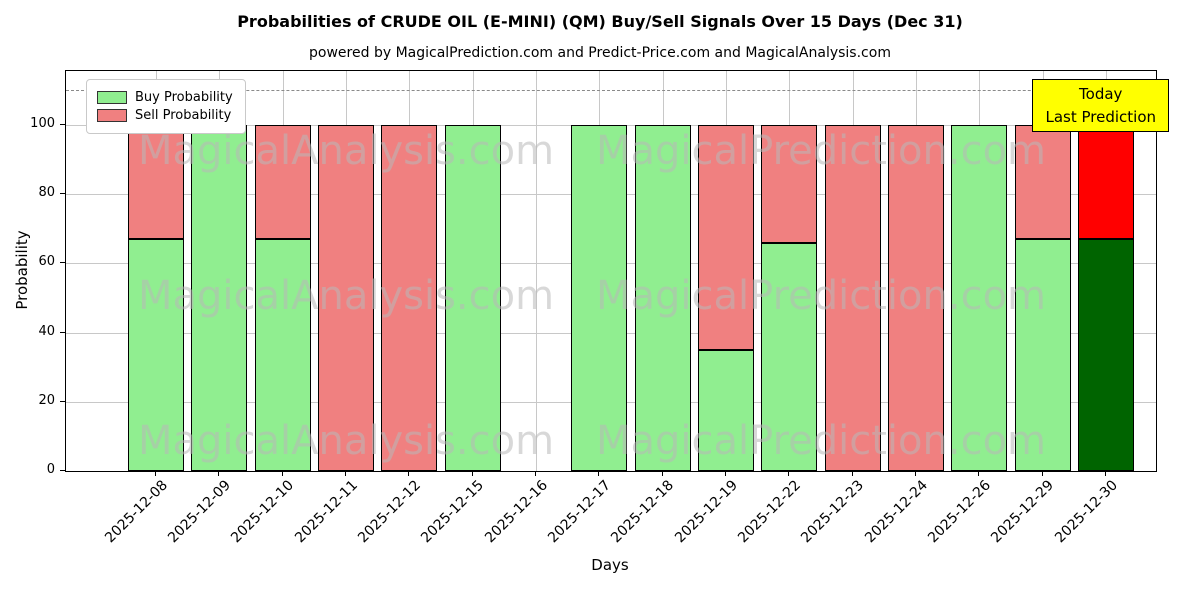 Image resolution: width=1200 pixels, height=600 pixels. Describe the element at coordinates (46, 400) in the screenshot. I see `y-tick-label: 20` at that location.